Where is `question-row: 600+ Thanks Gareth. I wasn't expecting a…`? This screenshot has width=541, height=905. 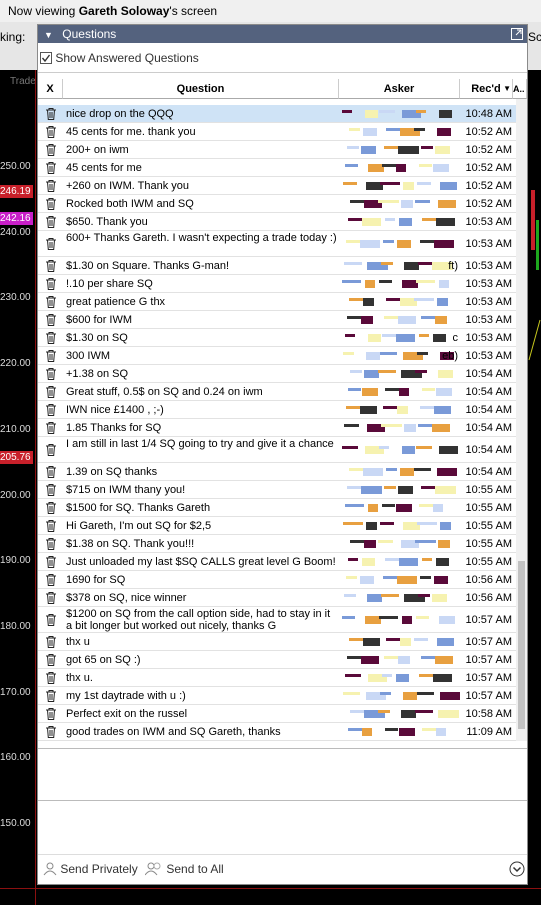
question-row: 600+ Thanks Gareth. I wasn't expecting a… is located at coordinates (277, 244).